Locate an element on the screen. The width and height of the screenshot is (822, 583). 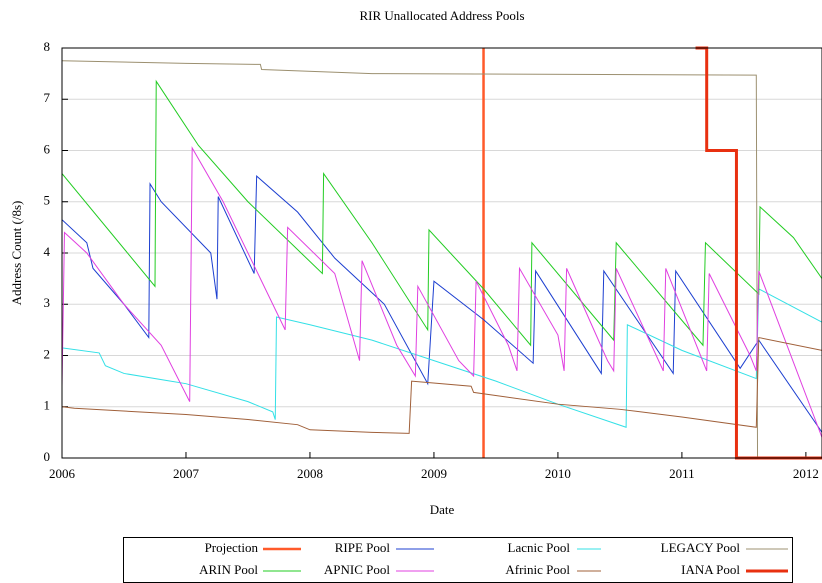
legend-label: LEGACY Pool is located at coordinates (701, 547).